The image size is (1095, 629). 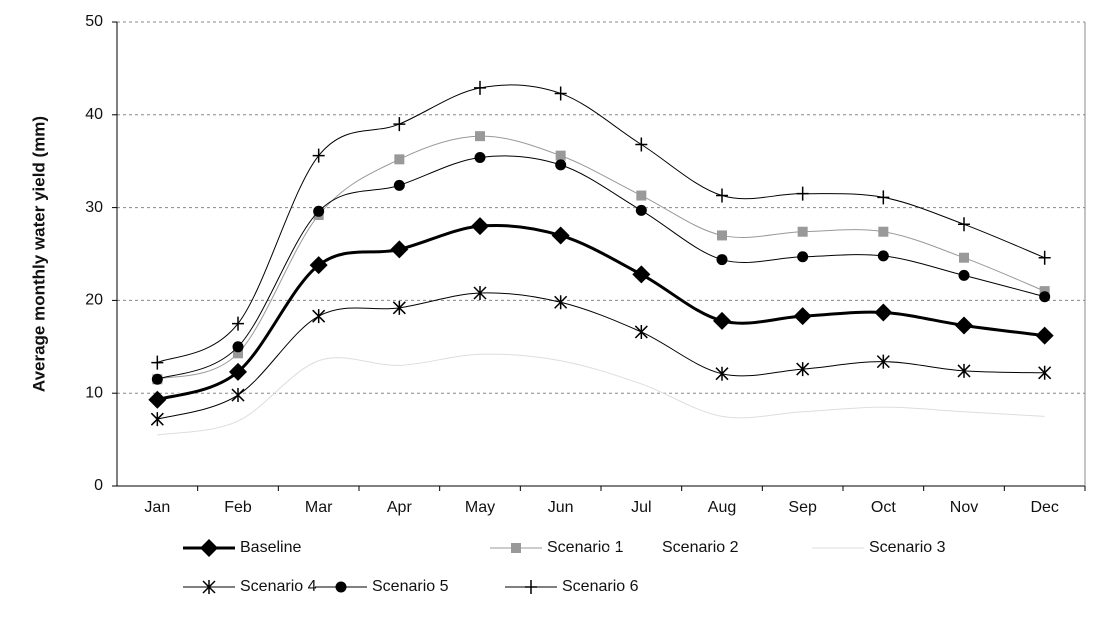 I want to click on y-tick-label: 40, so click(x=94, y=114).